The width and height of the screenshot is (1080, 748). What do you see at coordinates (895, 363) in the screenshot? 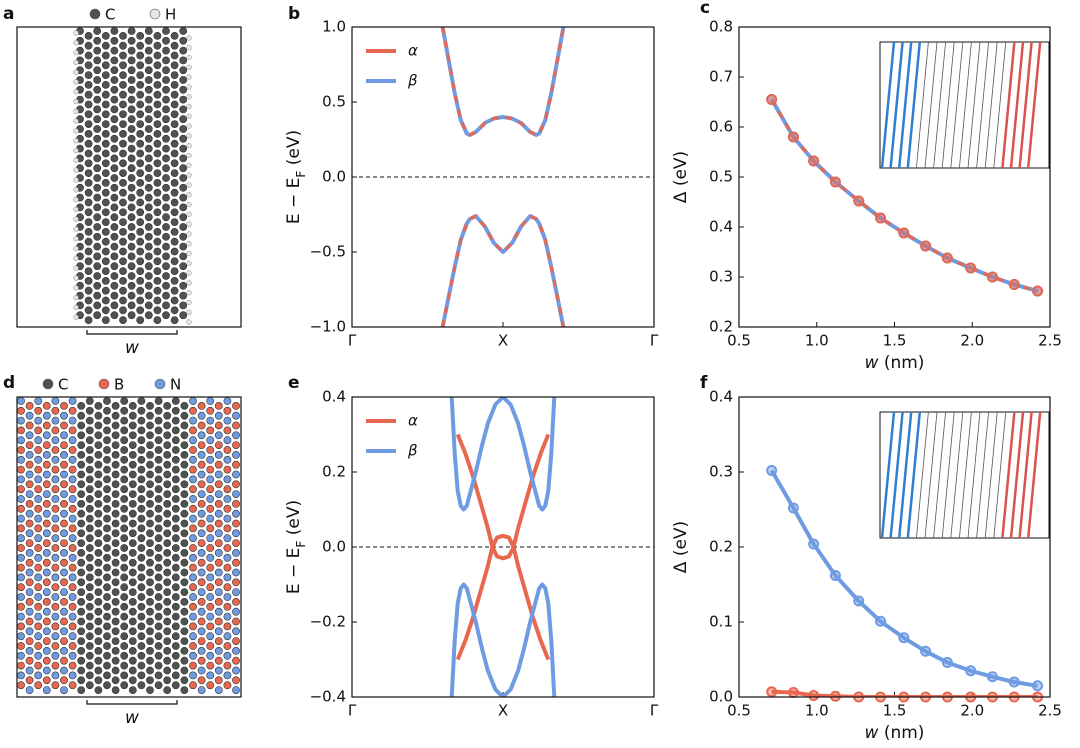
I see `x-axis-label: w (nm)` at bounding box center [895, 363].